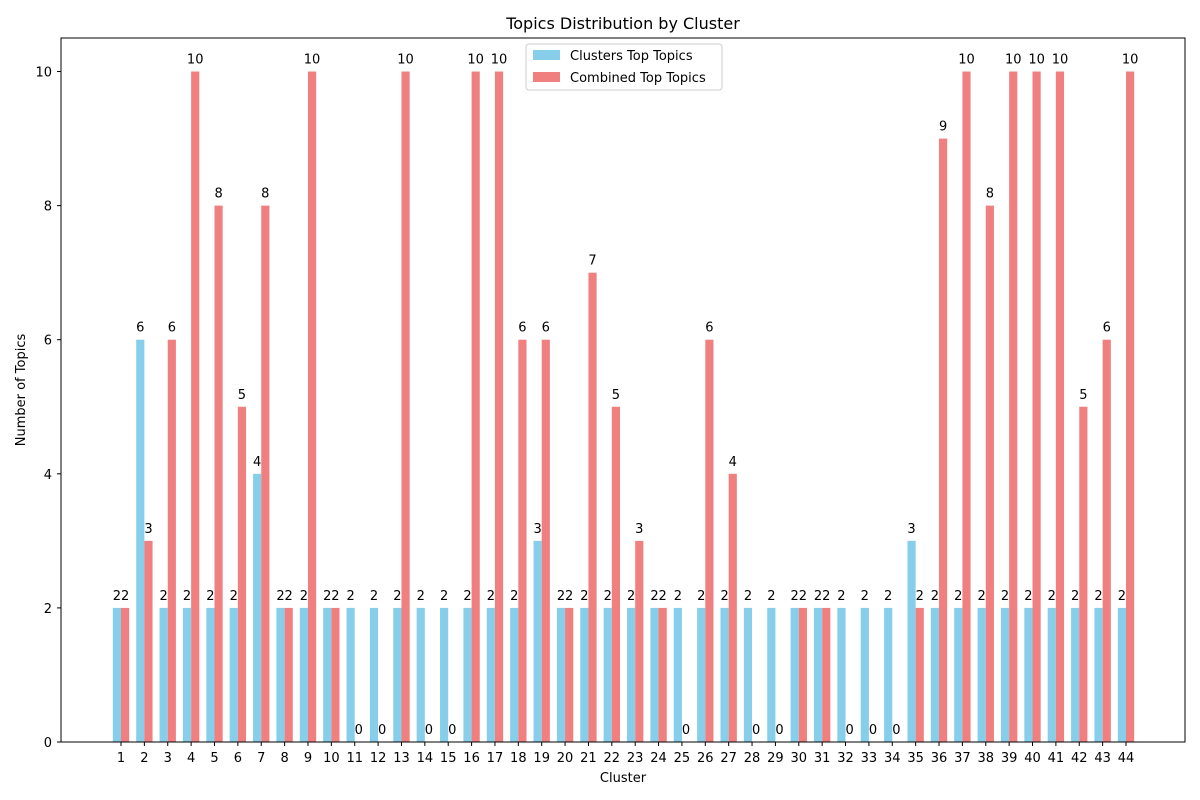 This screenshot has height=800, width=1200. What do you see at coordinates (378, 758) in the screenshot?
I see `x-tick-label-12: 12` at bounding box center [378, 758].